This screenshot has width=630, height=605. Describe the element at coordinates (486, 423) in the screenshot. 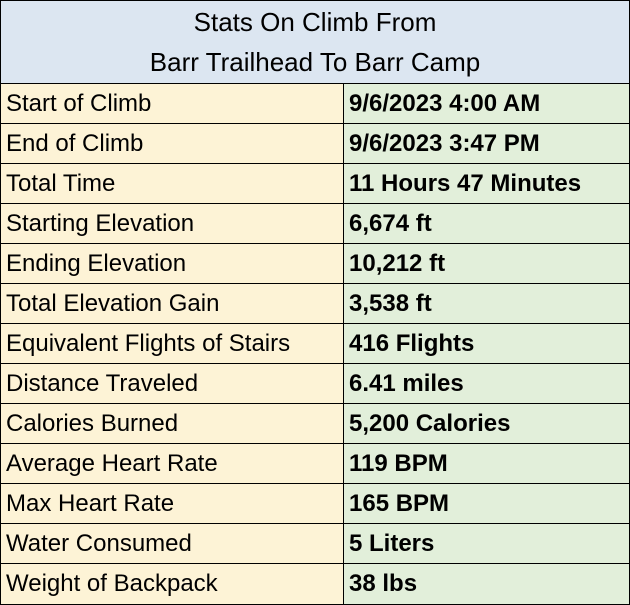

I see `row-value: 5,200 Calories` at that location.